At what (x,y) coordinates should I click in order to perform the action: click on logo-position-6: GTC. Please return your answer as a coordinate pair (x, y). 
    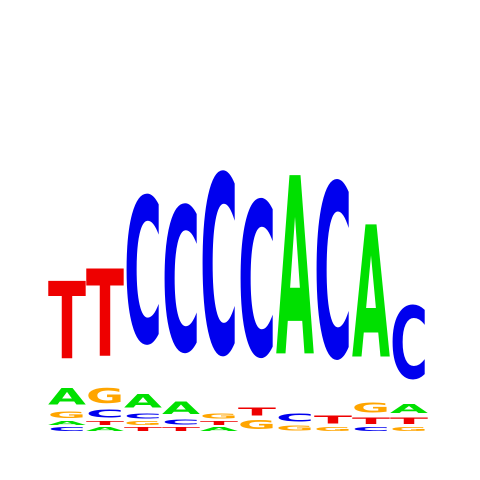
    Looking at the image, I should click on (257, 296).